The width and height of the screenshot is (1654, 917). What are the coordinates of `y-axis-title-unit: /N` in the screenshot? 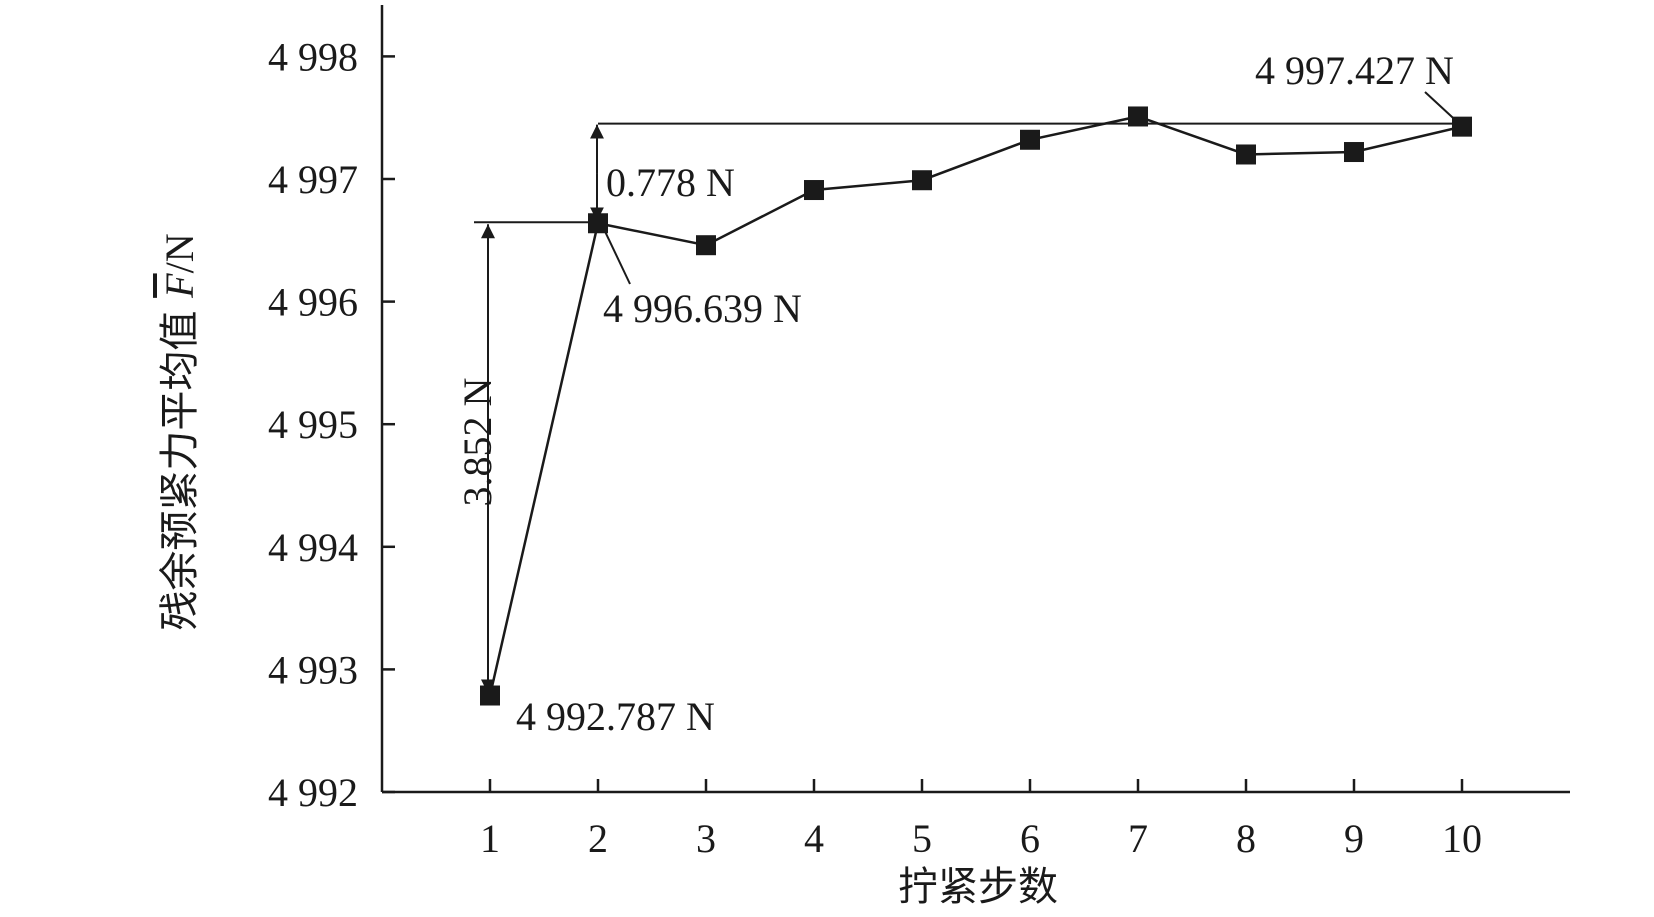 It's located at (179, 253).